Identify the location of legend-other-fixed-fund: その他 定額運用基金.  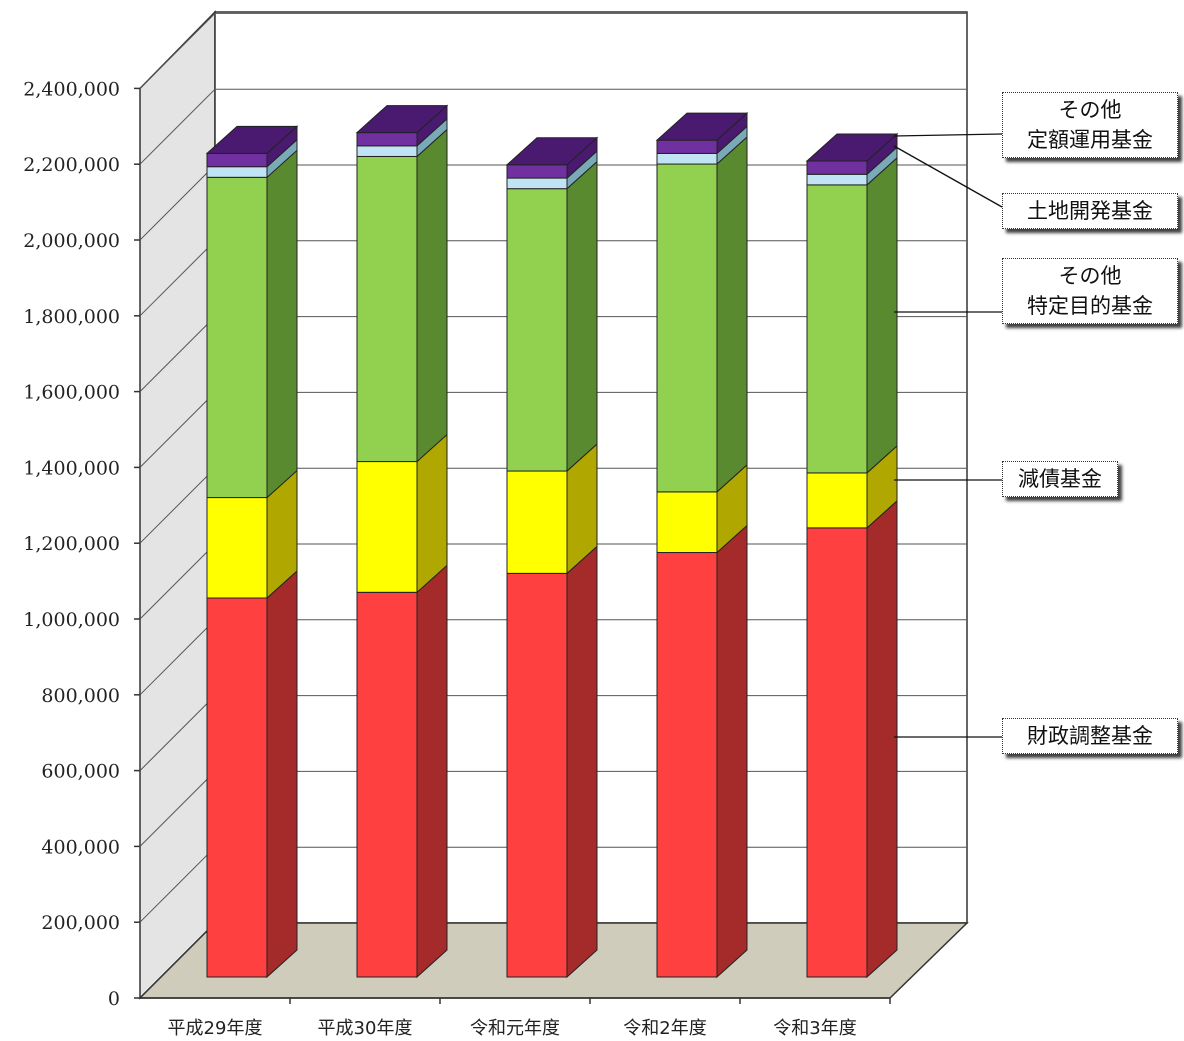
(1090, 125).